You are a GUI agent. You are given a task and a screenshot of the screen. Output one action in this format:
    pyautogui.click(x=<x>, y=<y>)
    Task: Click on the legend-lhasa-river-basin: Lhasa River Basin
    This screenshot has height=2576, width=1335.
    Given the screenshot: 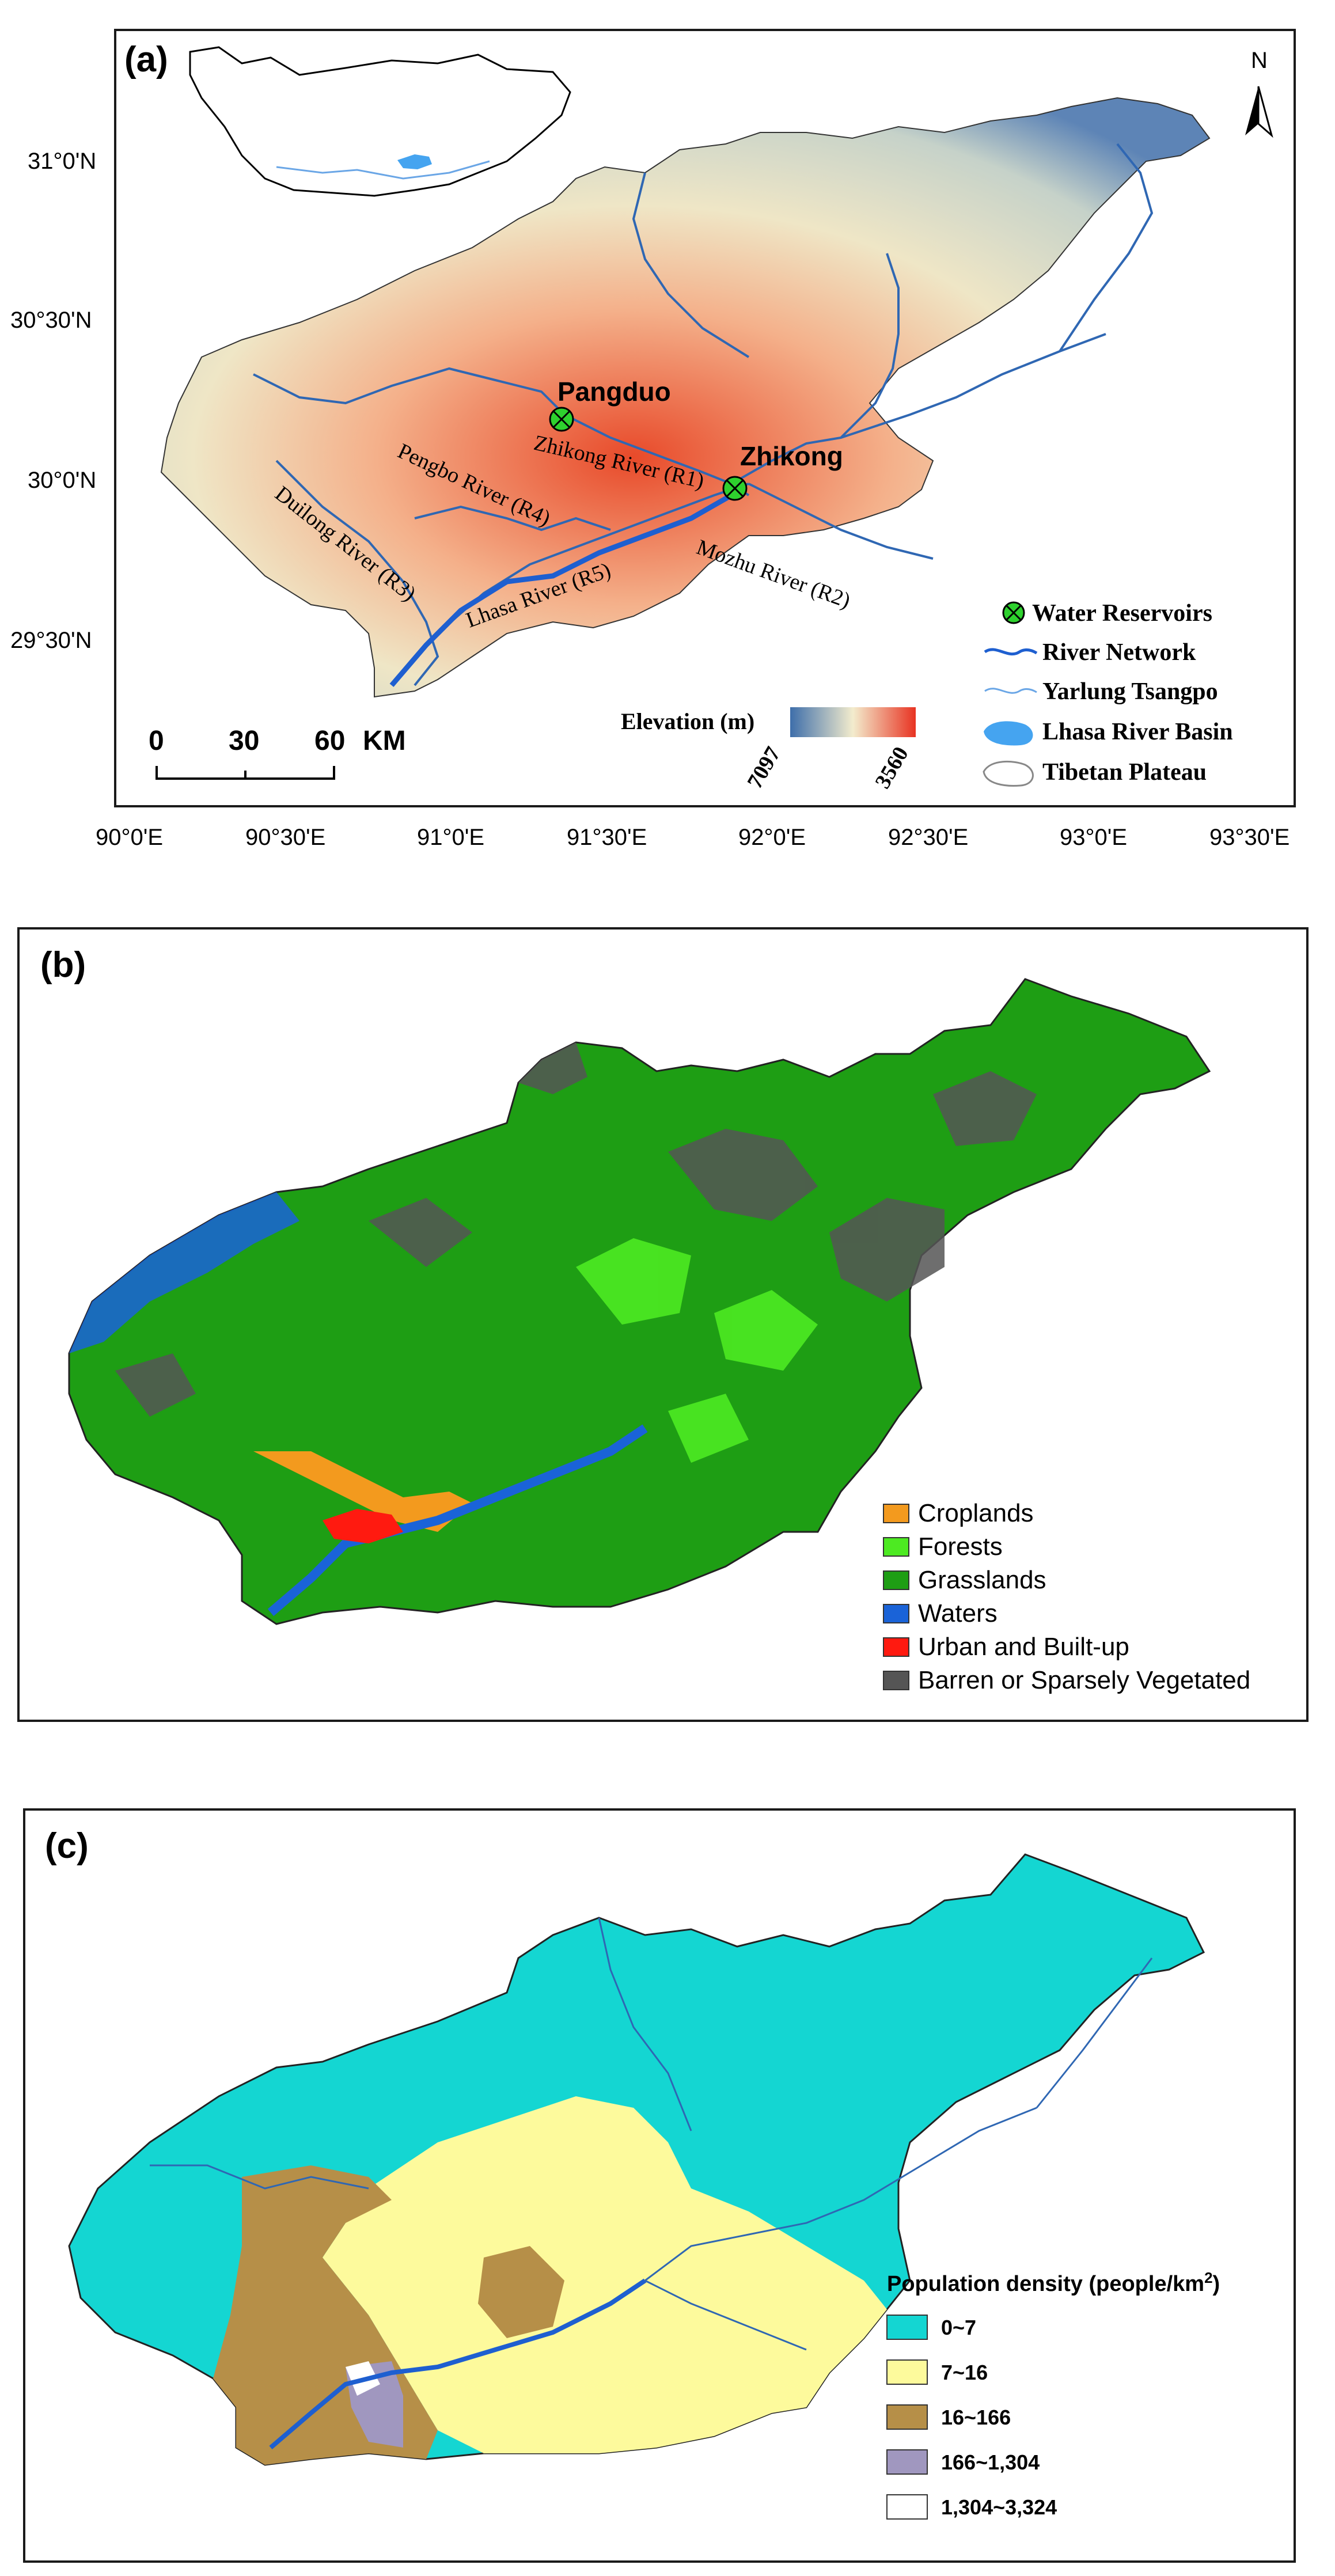 What is the action you would take?
    pyautogui.click(x=1137, y=732)
    